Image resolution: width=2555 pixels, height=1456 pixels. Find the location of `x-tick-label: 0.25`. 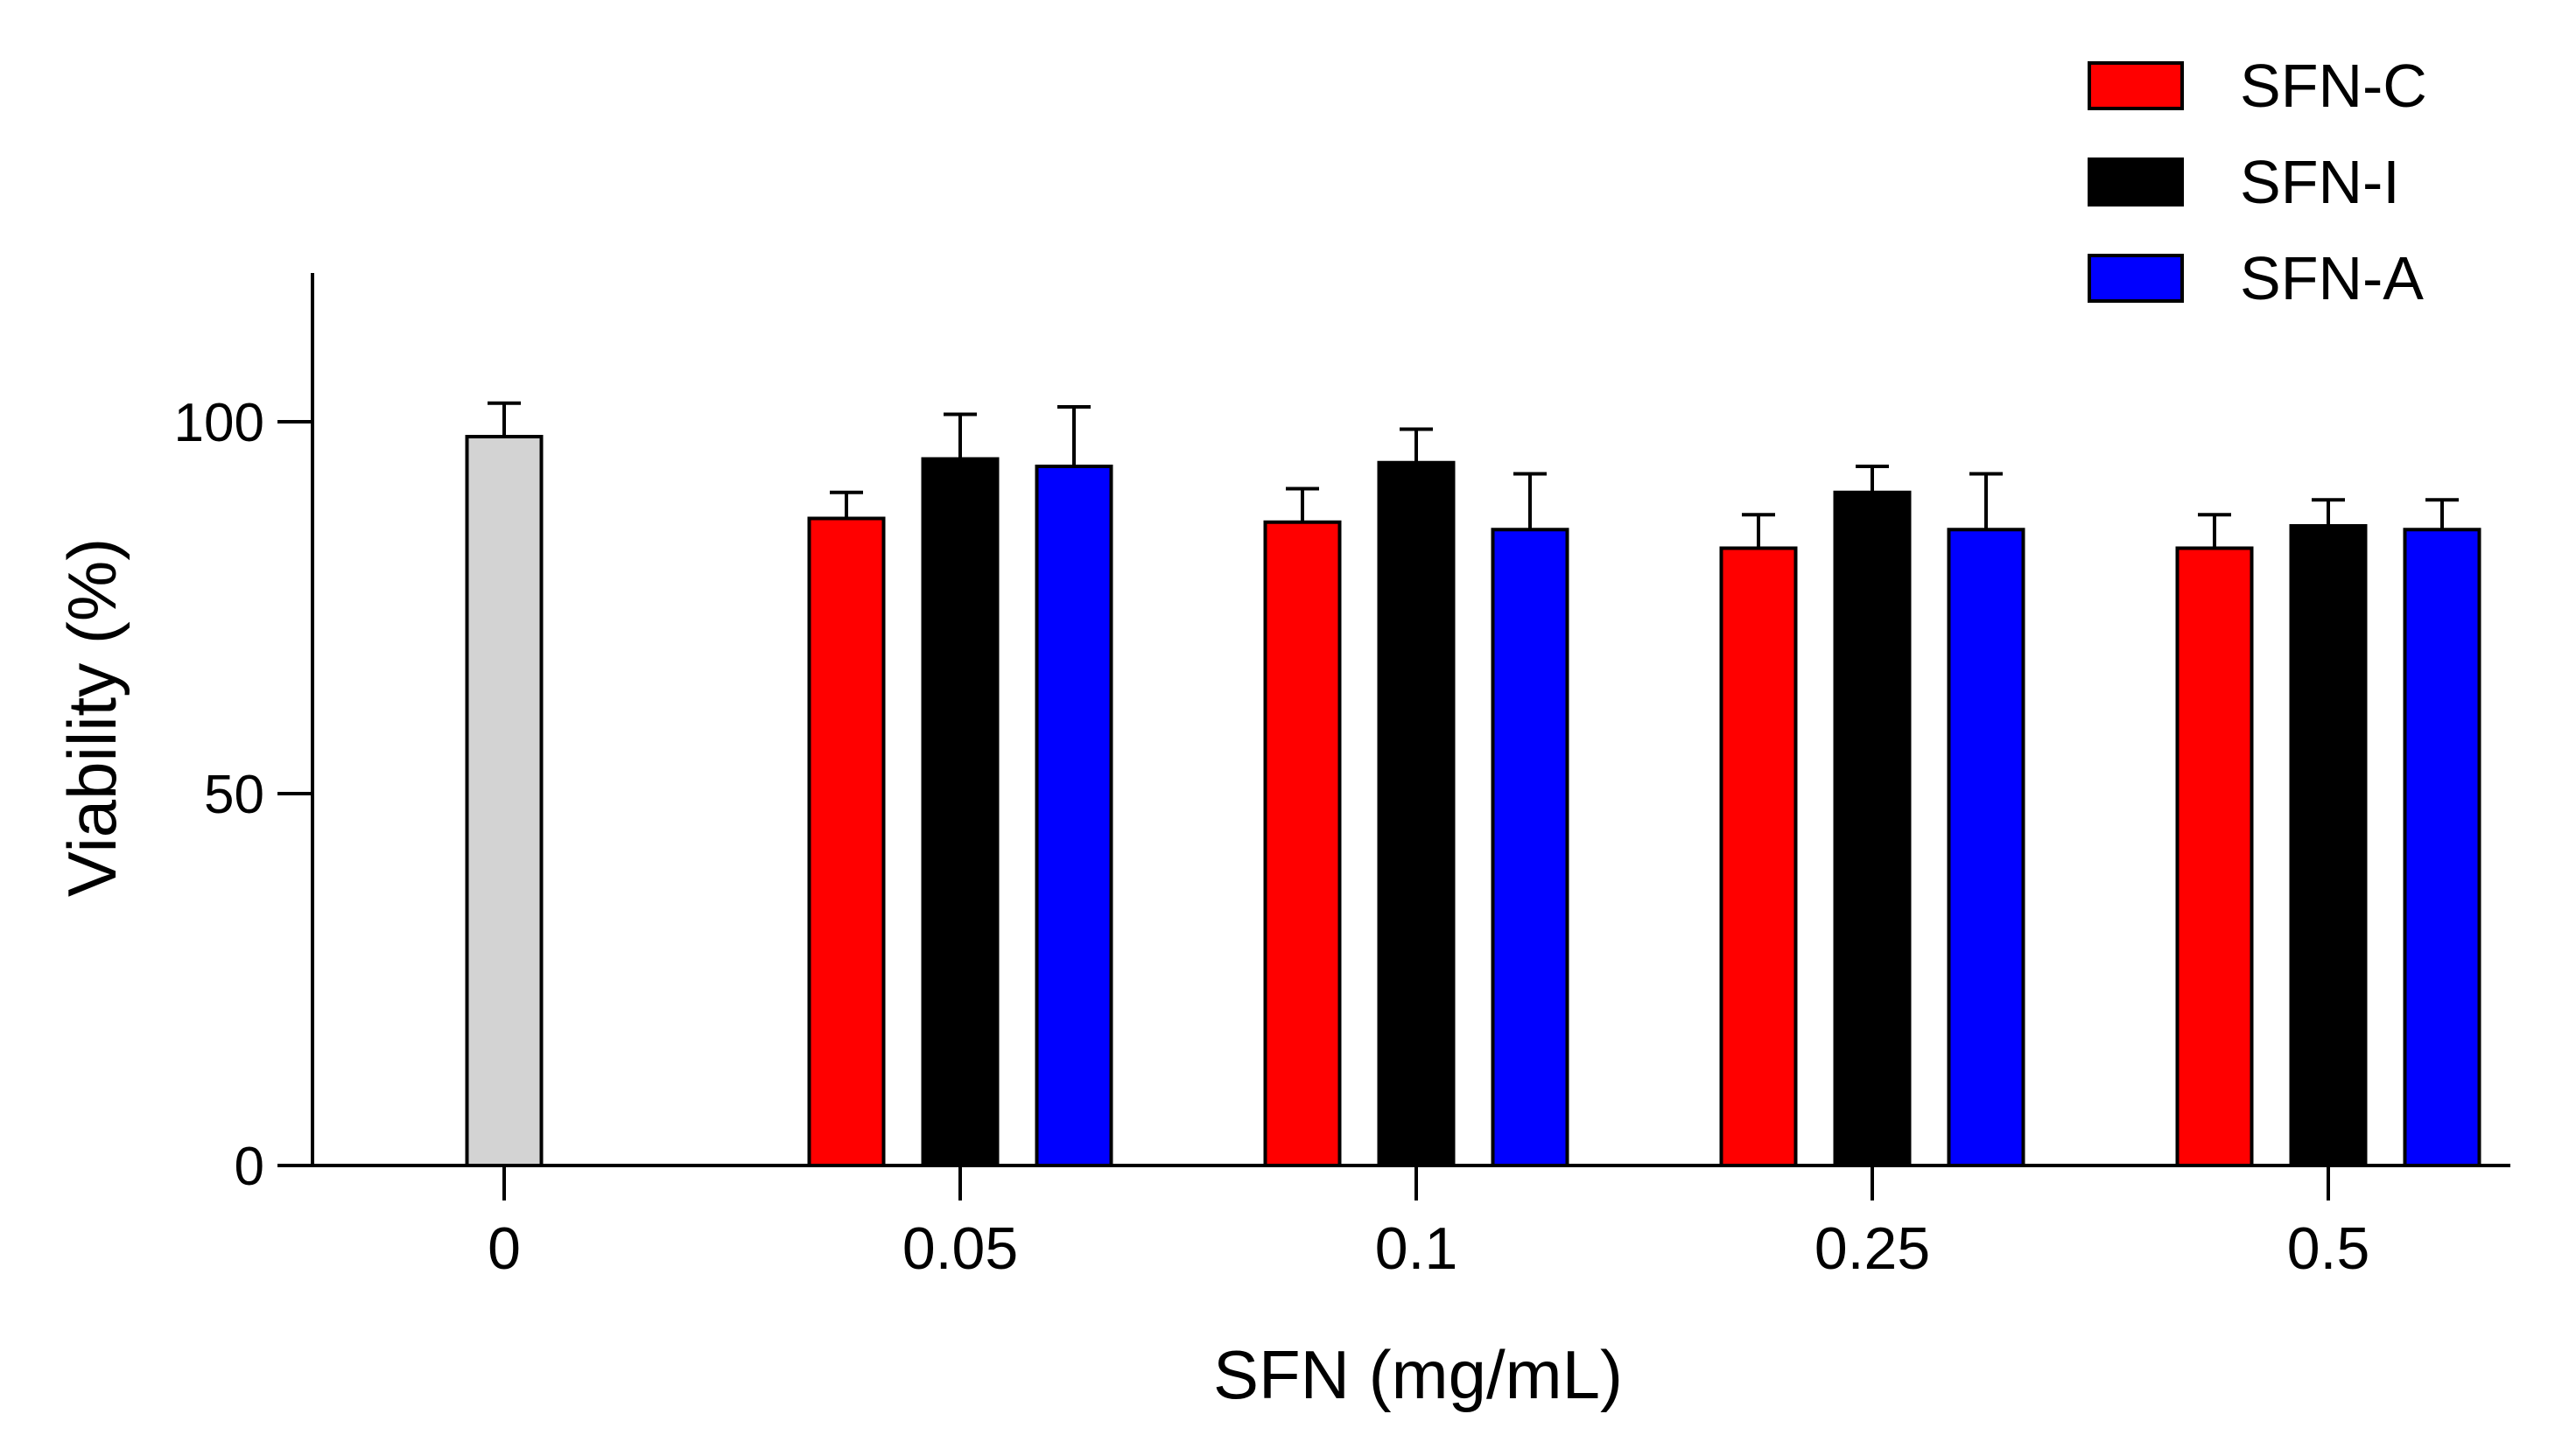

x-tick-label: 0.25 is located at coordinates (1872, 1248).